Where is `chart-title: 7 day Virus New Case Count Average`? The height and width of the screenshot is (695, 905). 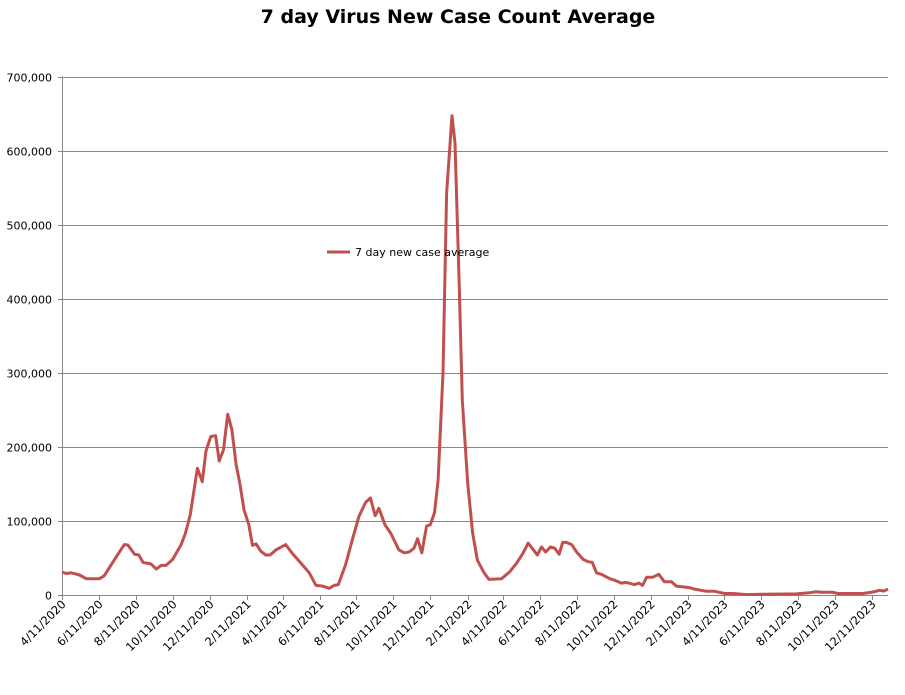
chart-title: 7 day Virus New Case Count Average is located at coordinates (458, 17).